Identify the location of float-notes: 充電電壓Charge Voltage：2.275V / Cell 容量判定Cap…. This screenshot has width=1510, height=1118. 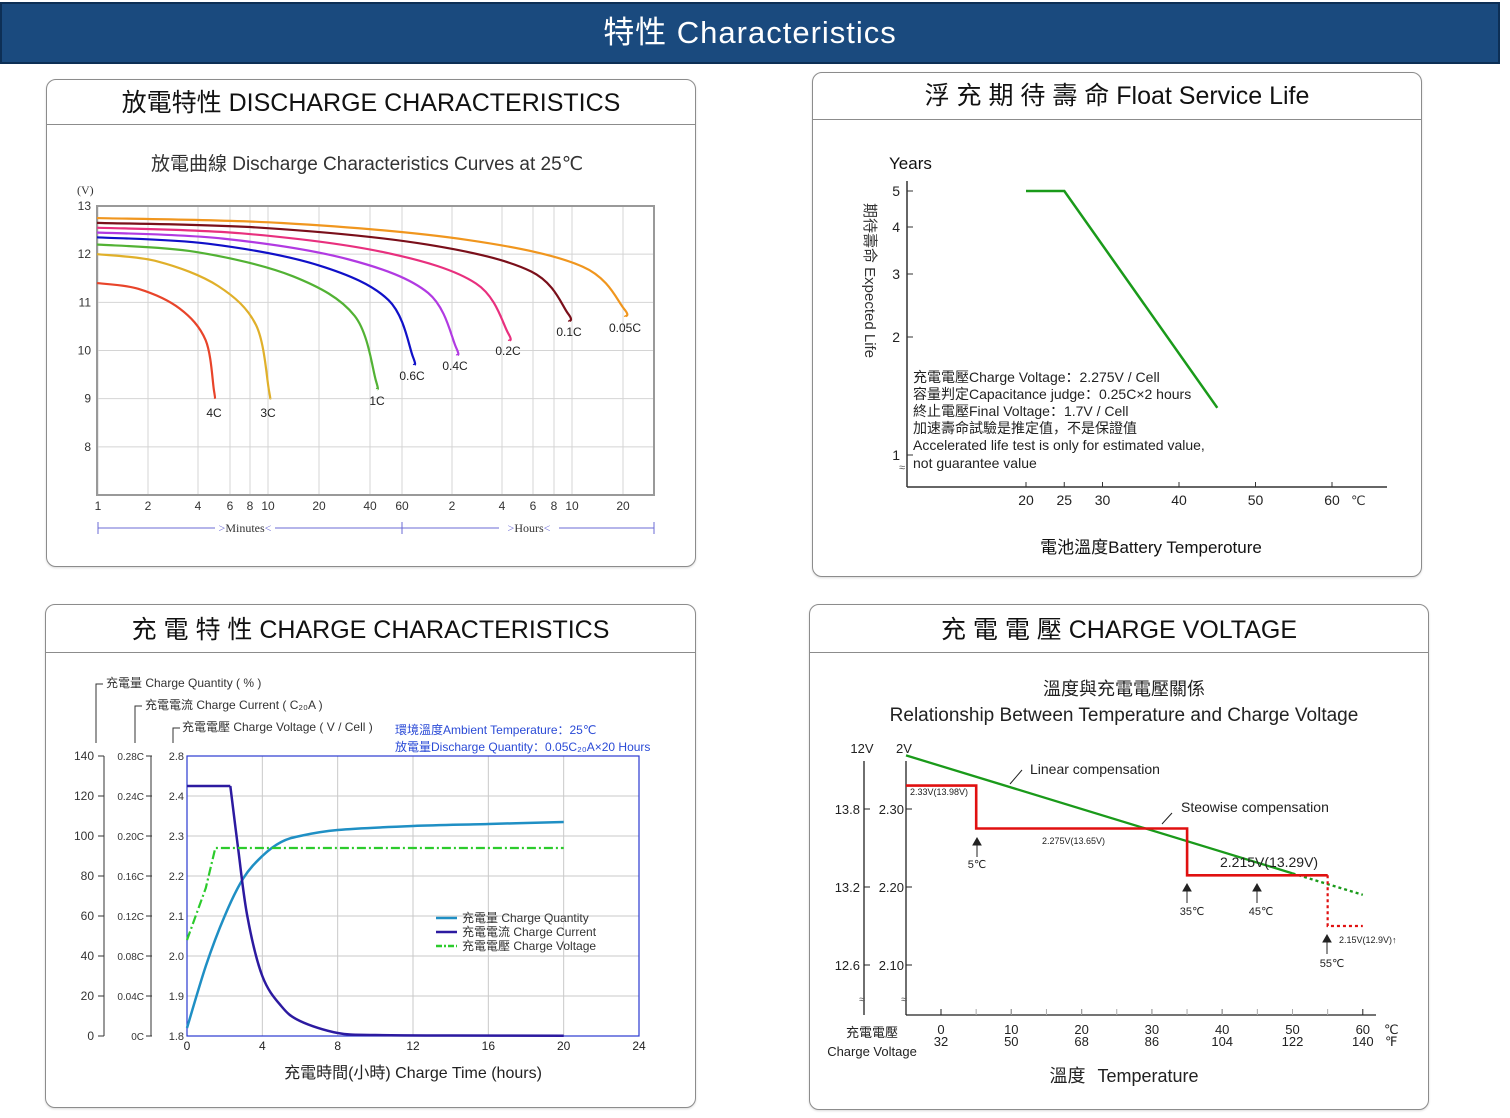
(1059, 420).